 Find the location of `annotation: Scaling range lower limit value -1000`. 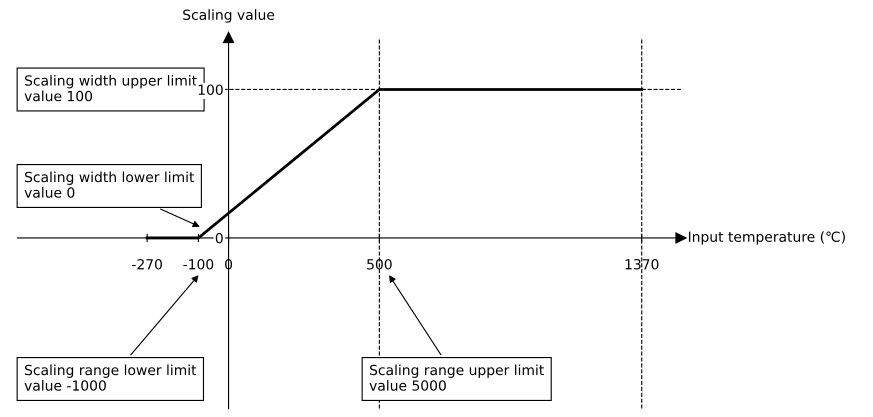

annotation: Scaling range lower limit value -1000 is located at coordinates (110, 377).